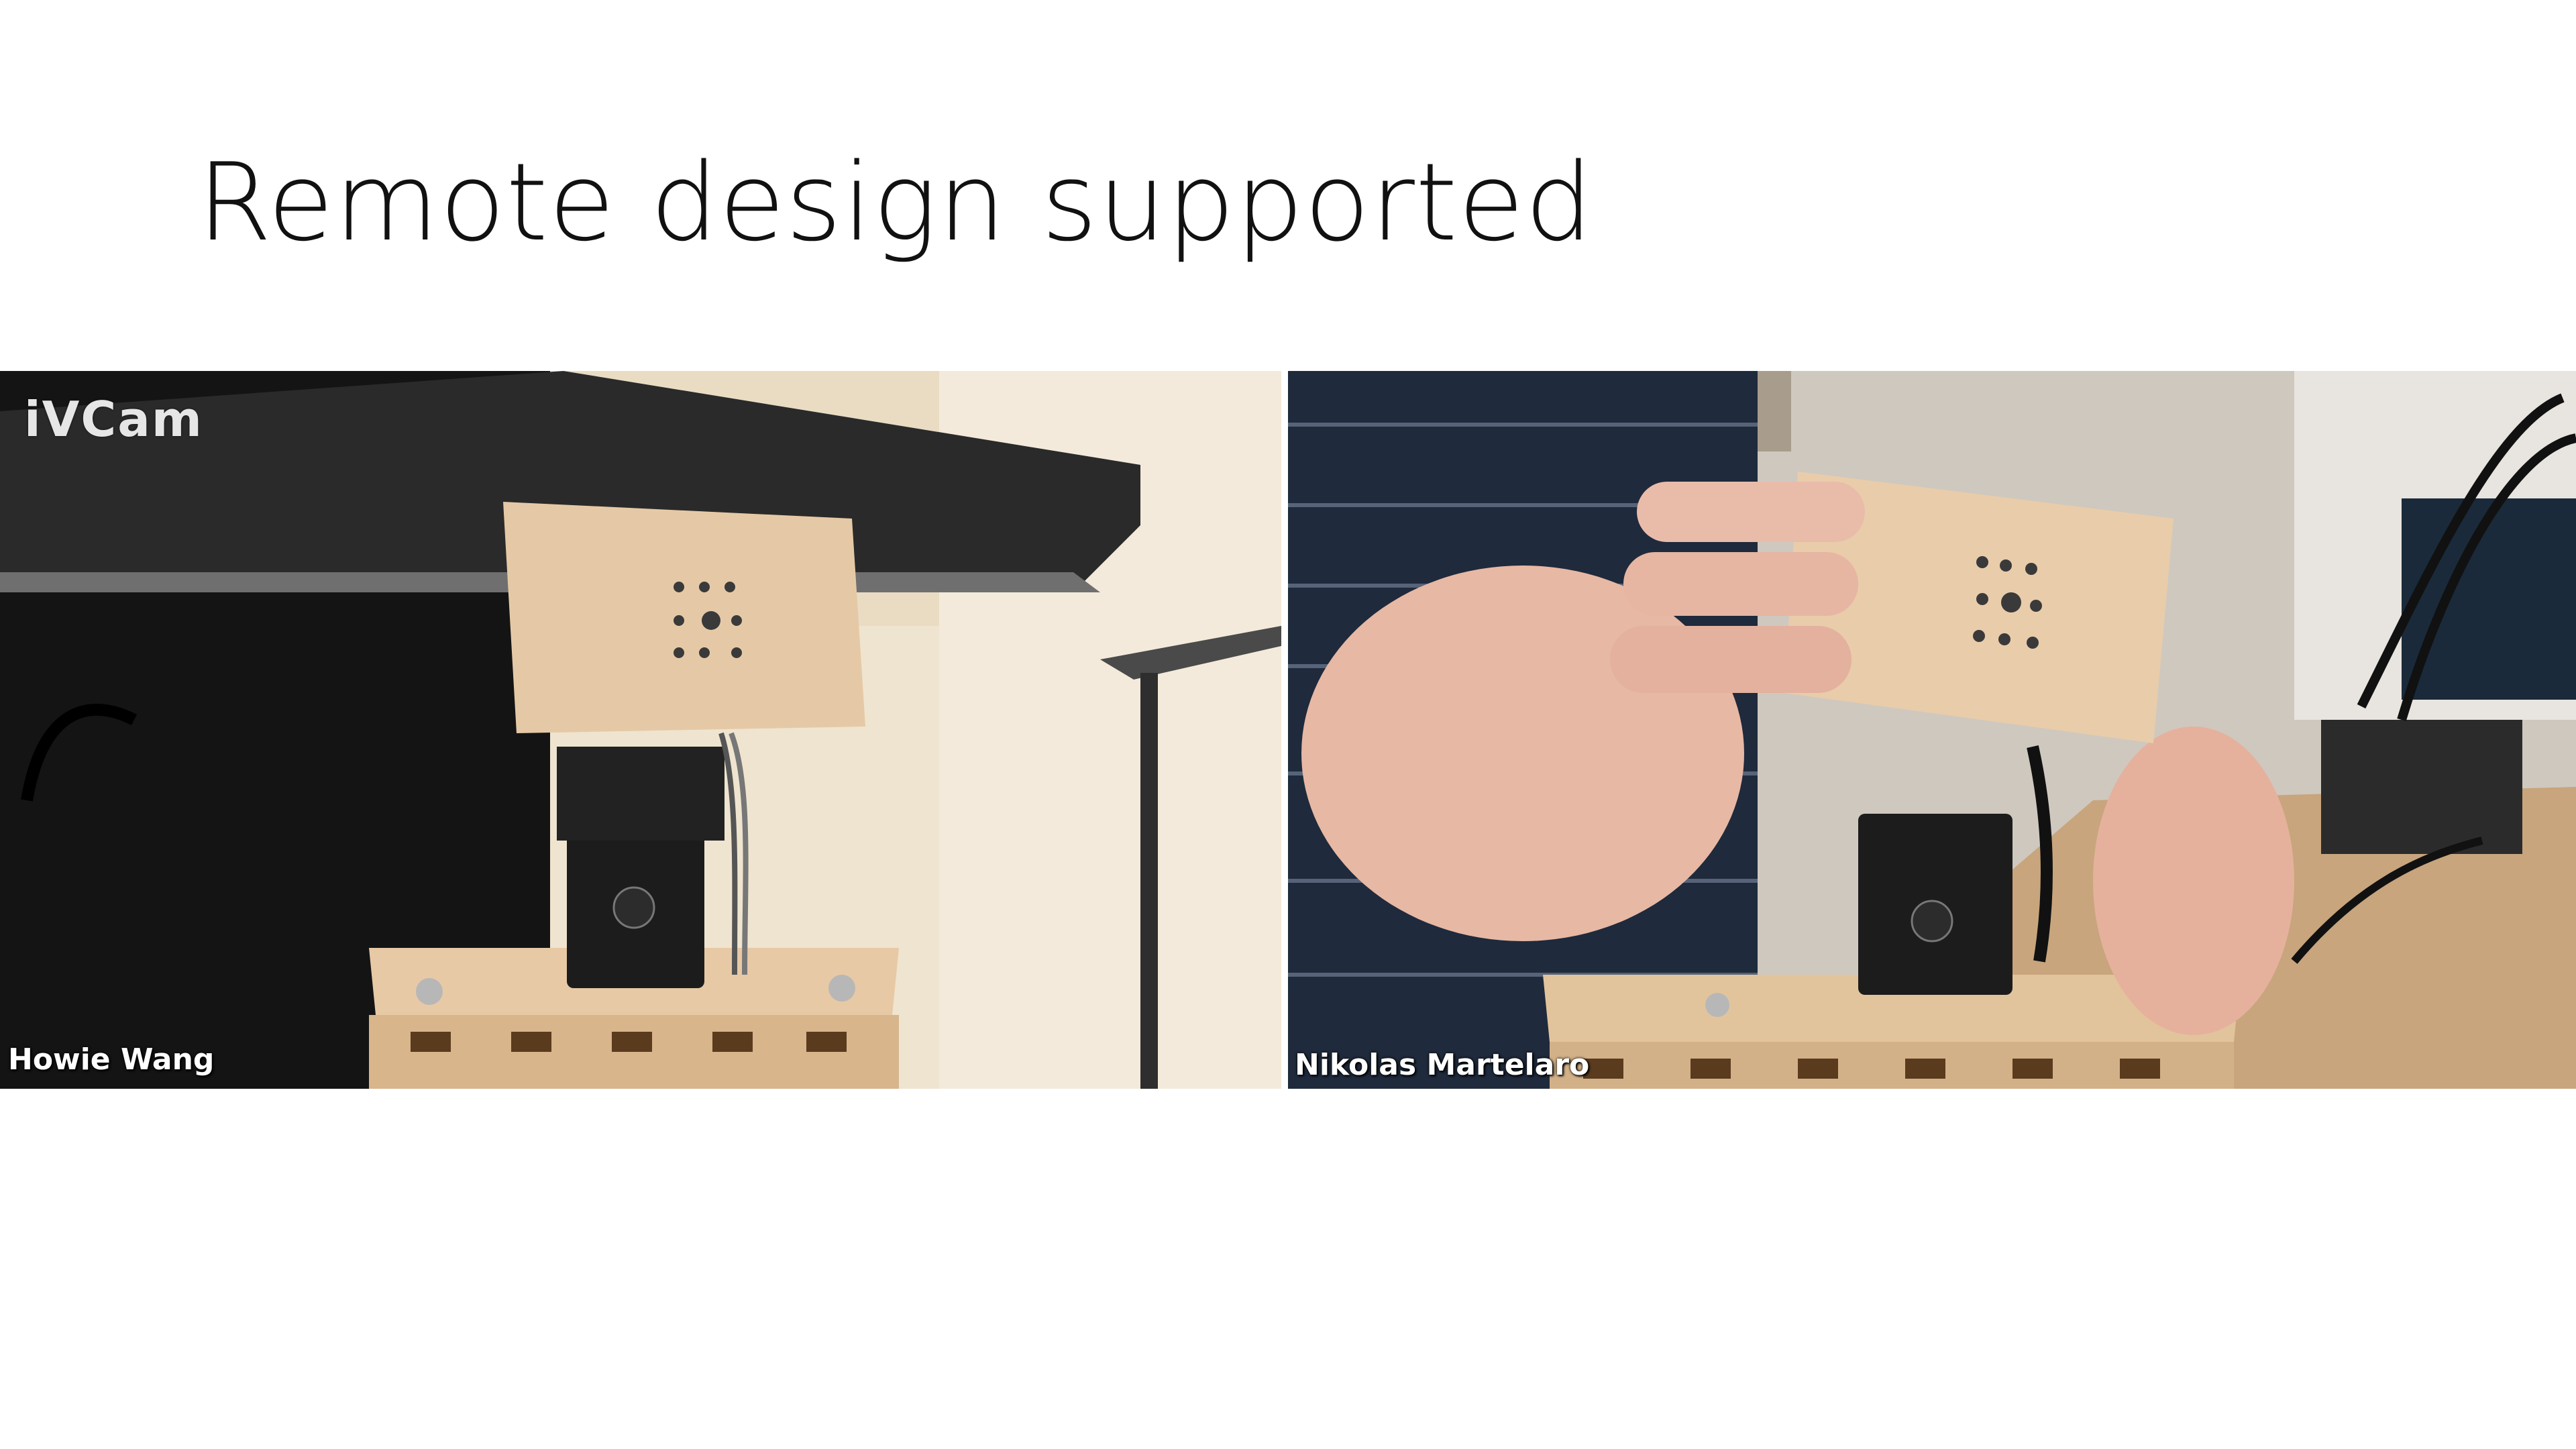 The width and height of the screenshot is (2576, 1449). I want to click on hand-right, so click(2193, 881).